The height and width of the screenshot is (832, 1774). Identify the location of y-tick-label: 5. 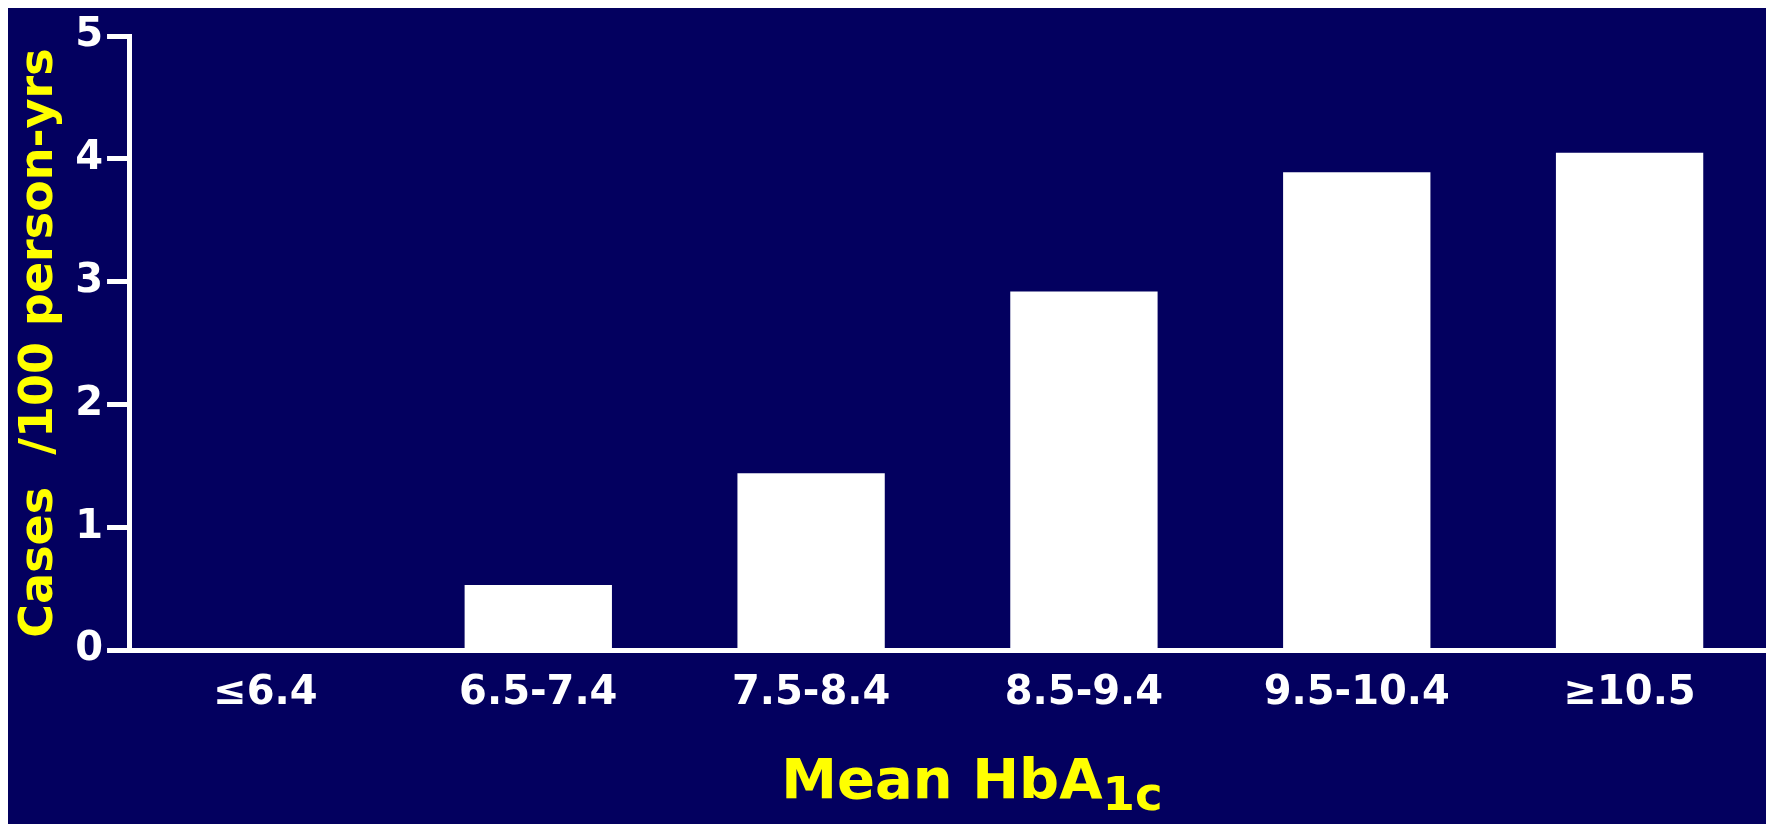
(89, 32).